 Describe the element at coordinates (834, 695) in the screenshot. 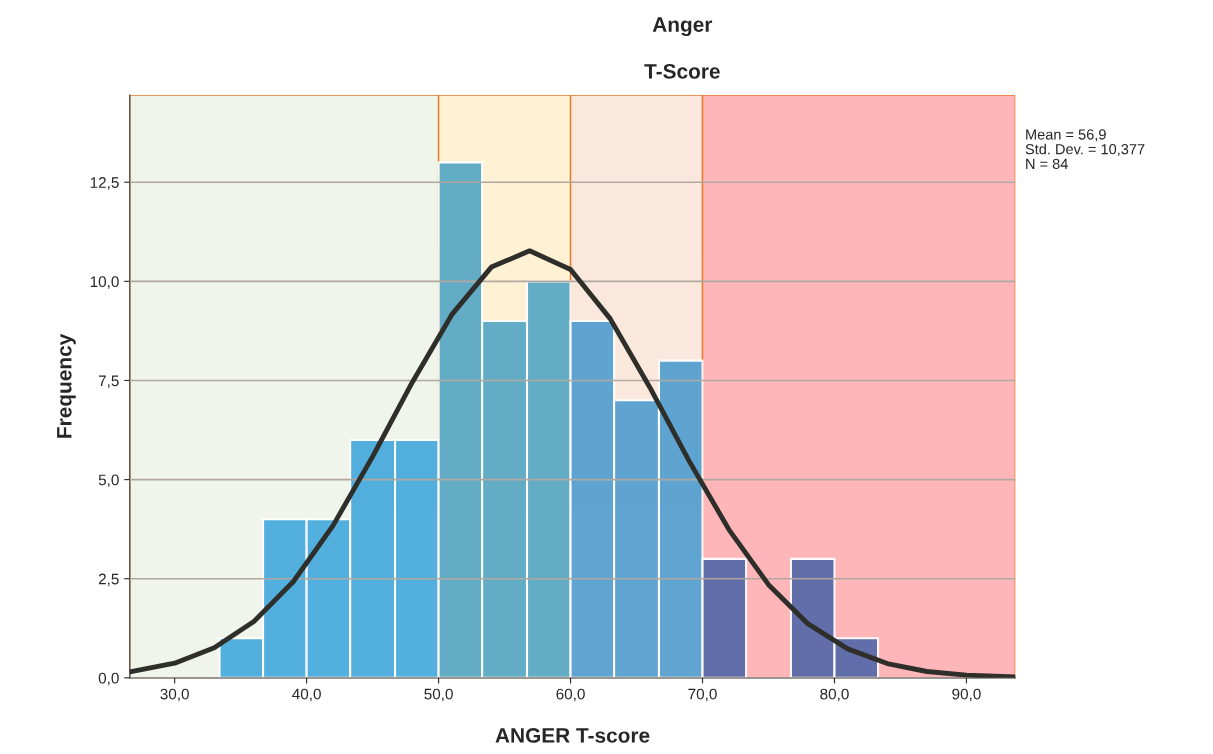

I see `x-tick-label: 80,0` at that location.